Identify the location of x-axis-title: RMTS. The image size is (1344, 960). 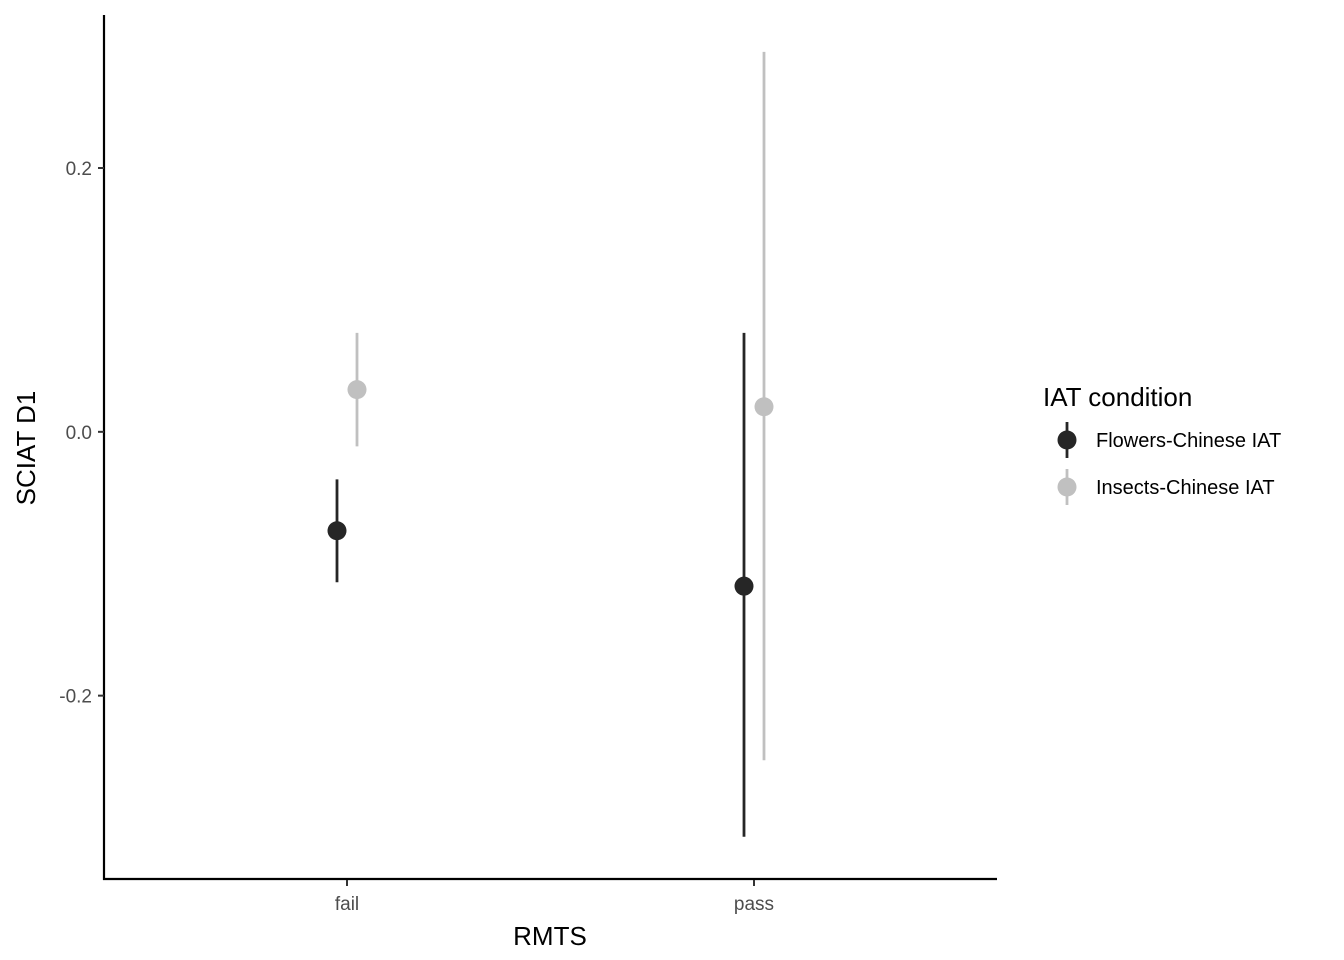
(550, 936).